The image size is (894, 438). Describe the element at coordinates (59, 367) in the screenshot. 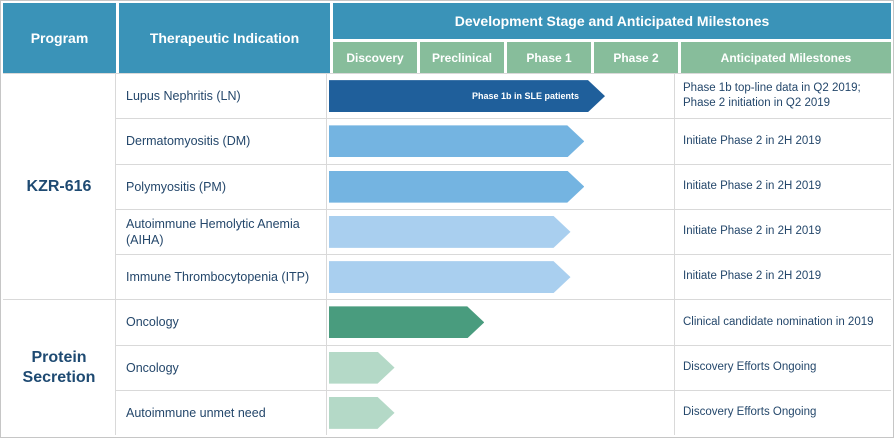

I see `program-cell-protein-secretion: Protein Secretion` at that location.